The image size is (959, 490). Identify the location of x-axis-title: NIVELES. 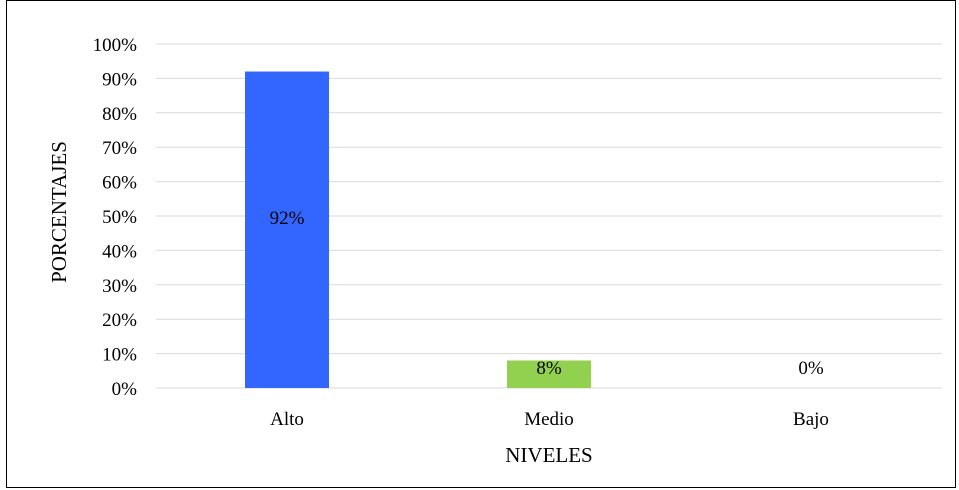
(549, 455).